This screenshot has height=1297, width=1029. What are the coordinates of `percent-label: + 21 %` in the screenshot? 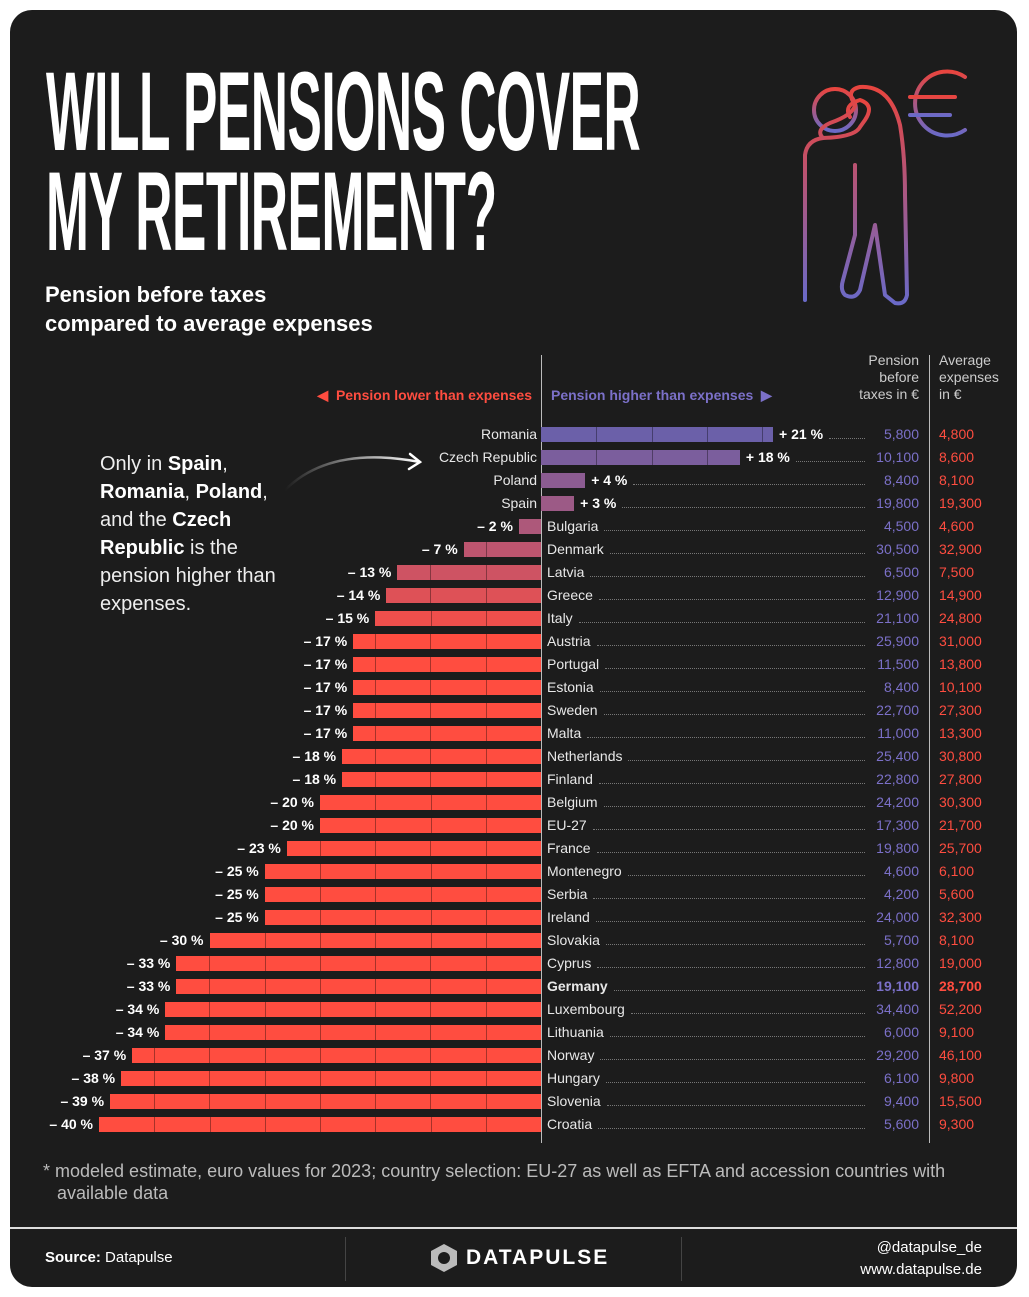 It's located at (801, 434).